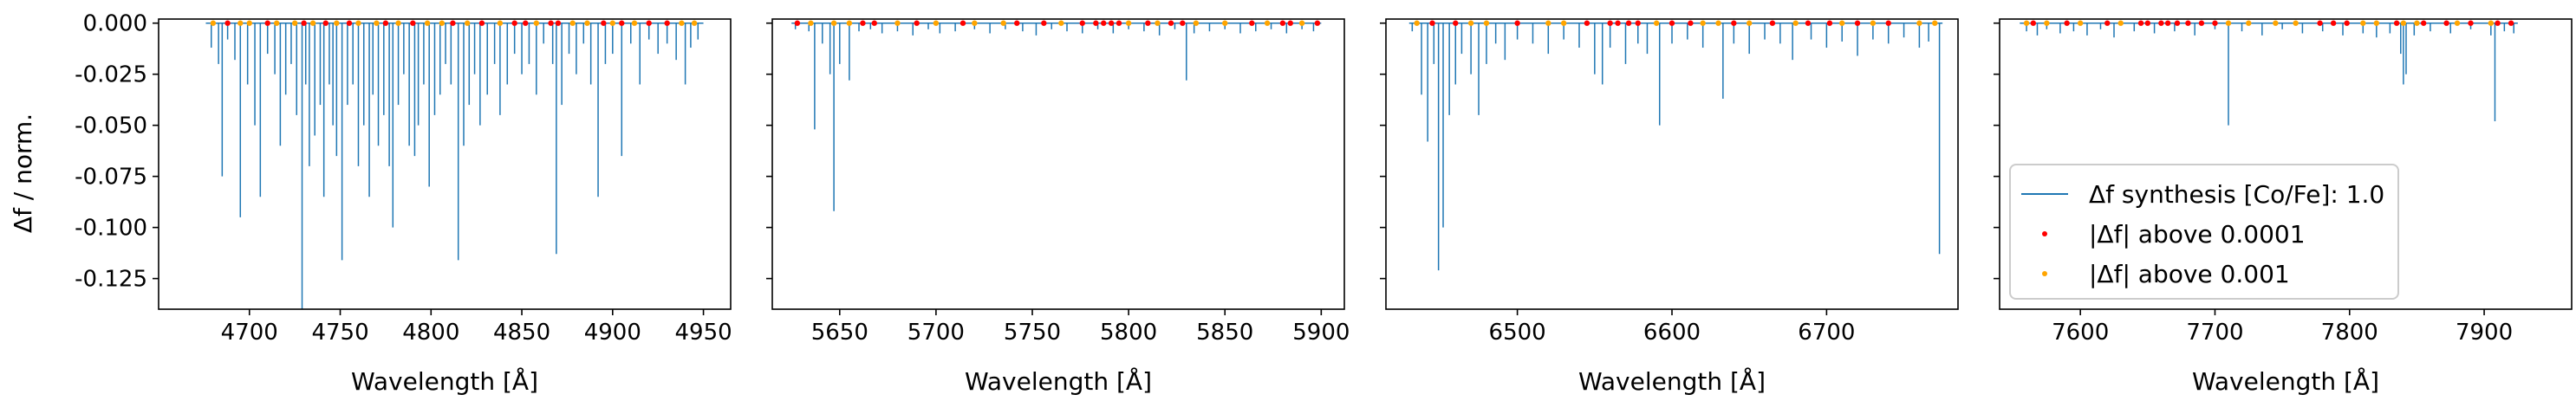 This screenshot has width=2576, height=414. Describe the element at coordinates (1128, 333) in the screenshot. I see `x-tick-label: 5800` at that location.